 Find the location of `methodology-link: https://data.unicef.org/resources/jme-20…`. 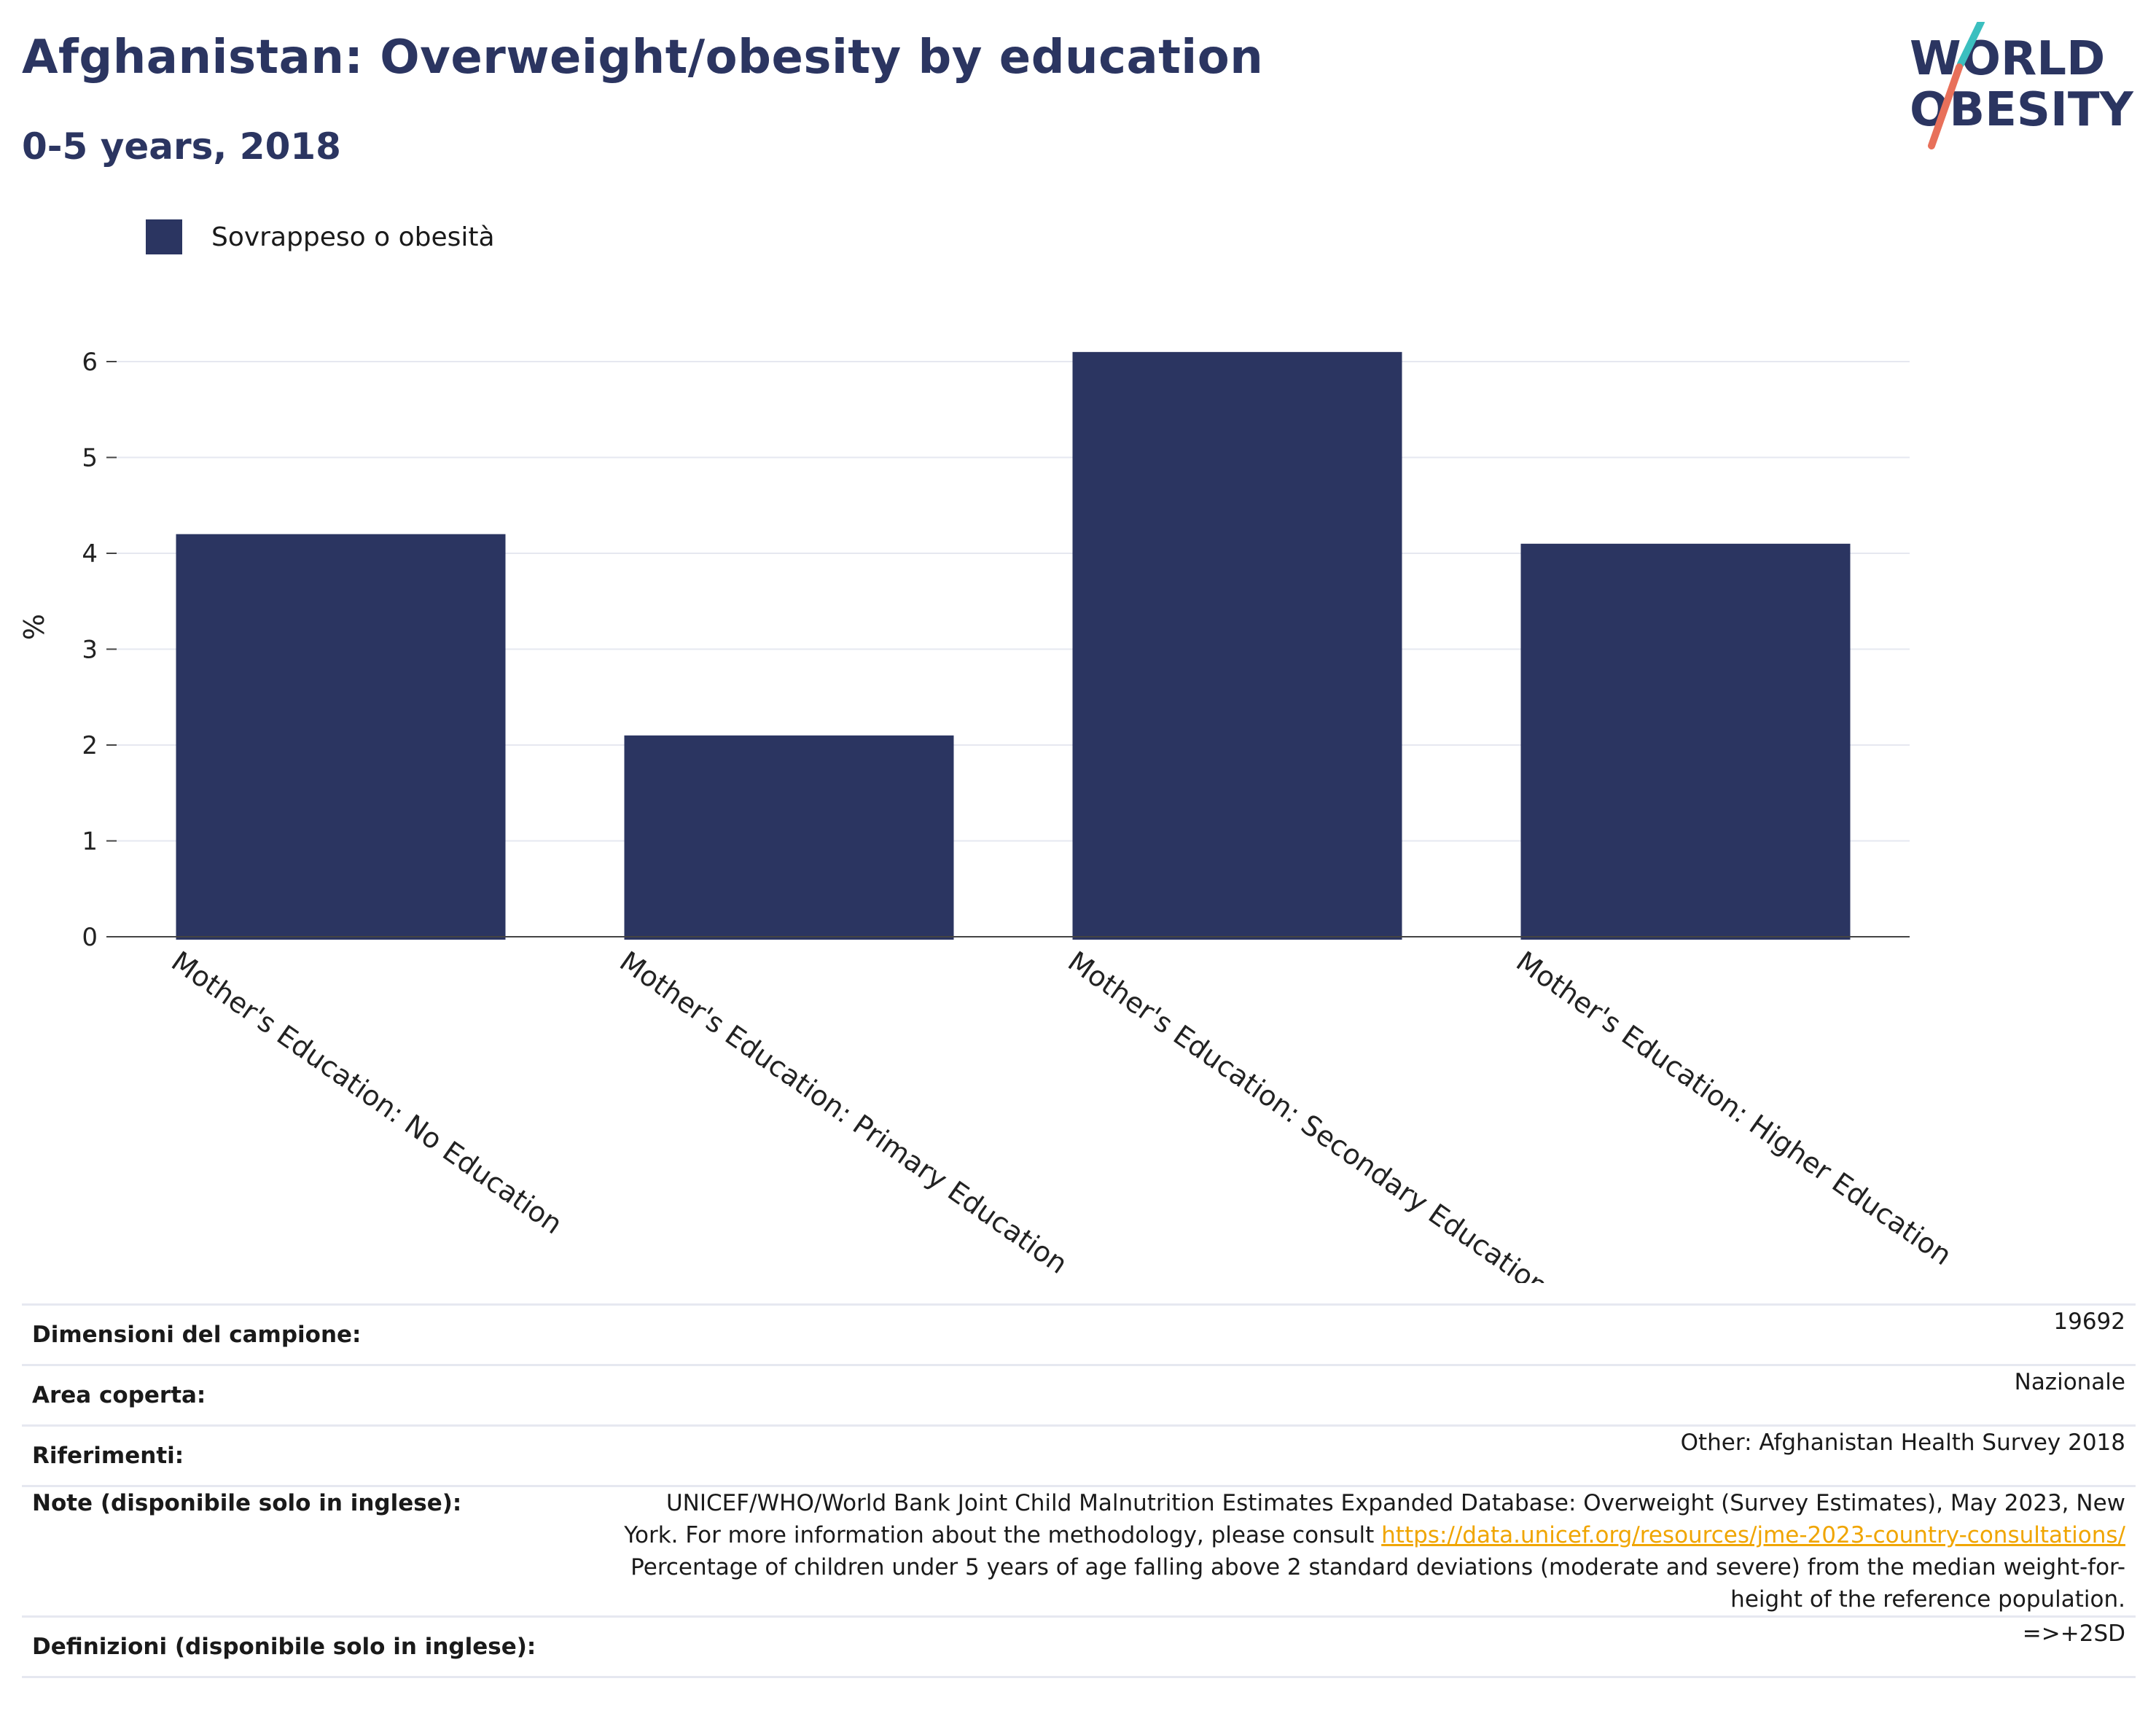

methodology-link: https://data.unicef.org/resources/jme-20… is located at coordinates (1753, 1535).